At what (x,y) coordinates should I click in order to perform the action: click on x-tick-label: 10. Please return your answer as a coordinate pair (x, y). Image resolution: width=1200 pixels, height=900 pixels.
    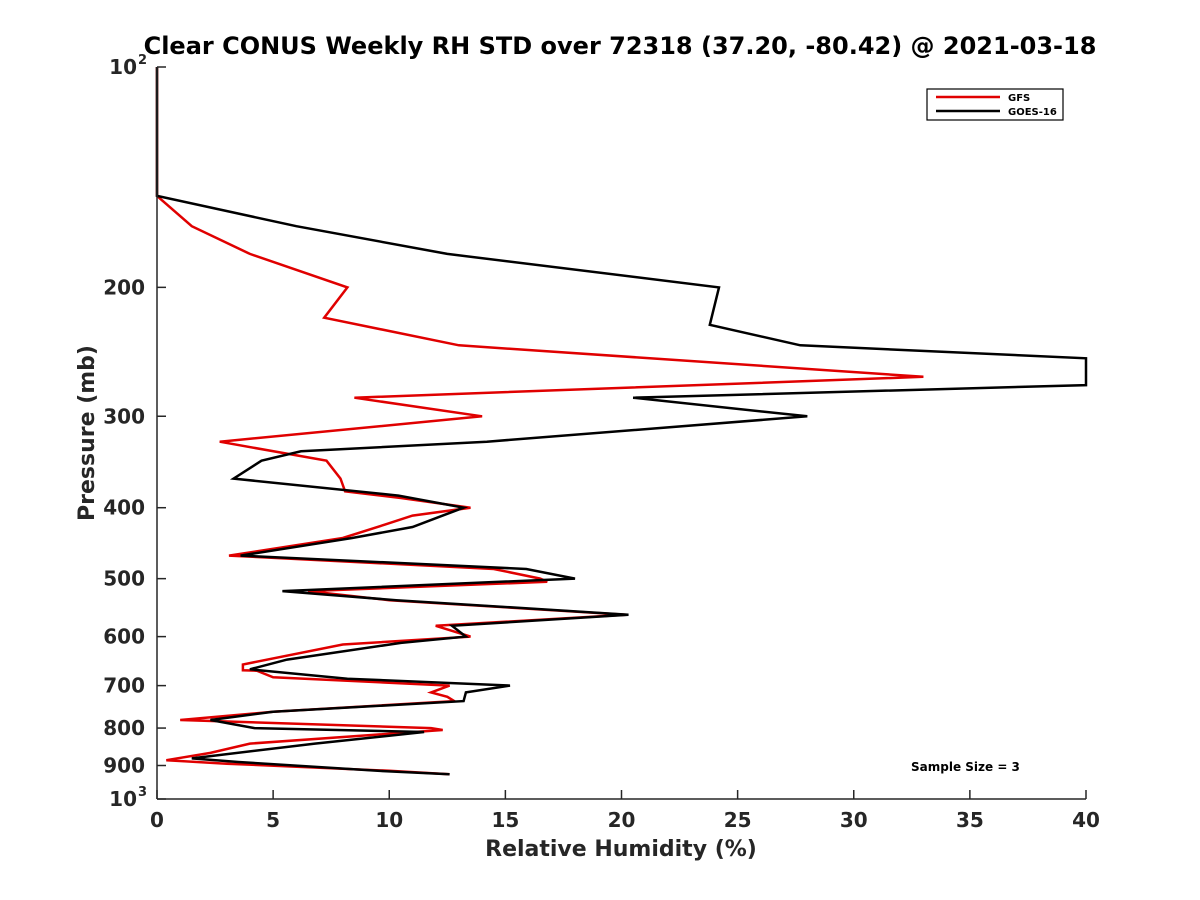
    Looking at the image, I should click on (389, 820).